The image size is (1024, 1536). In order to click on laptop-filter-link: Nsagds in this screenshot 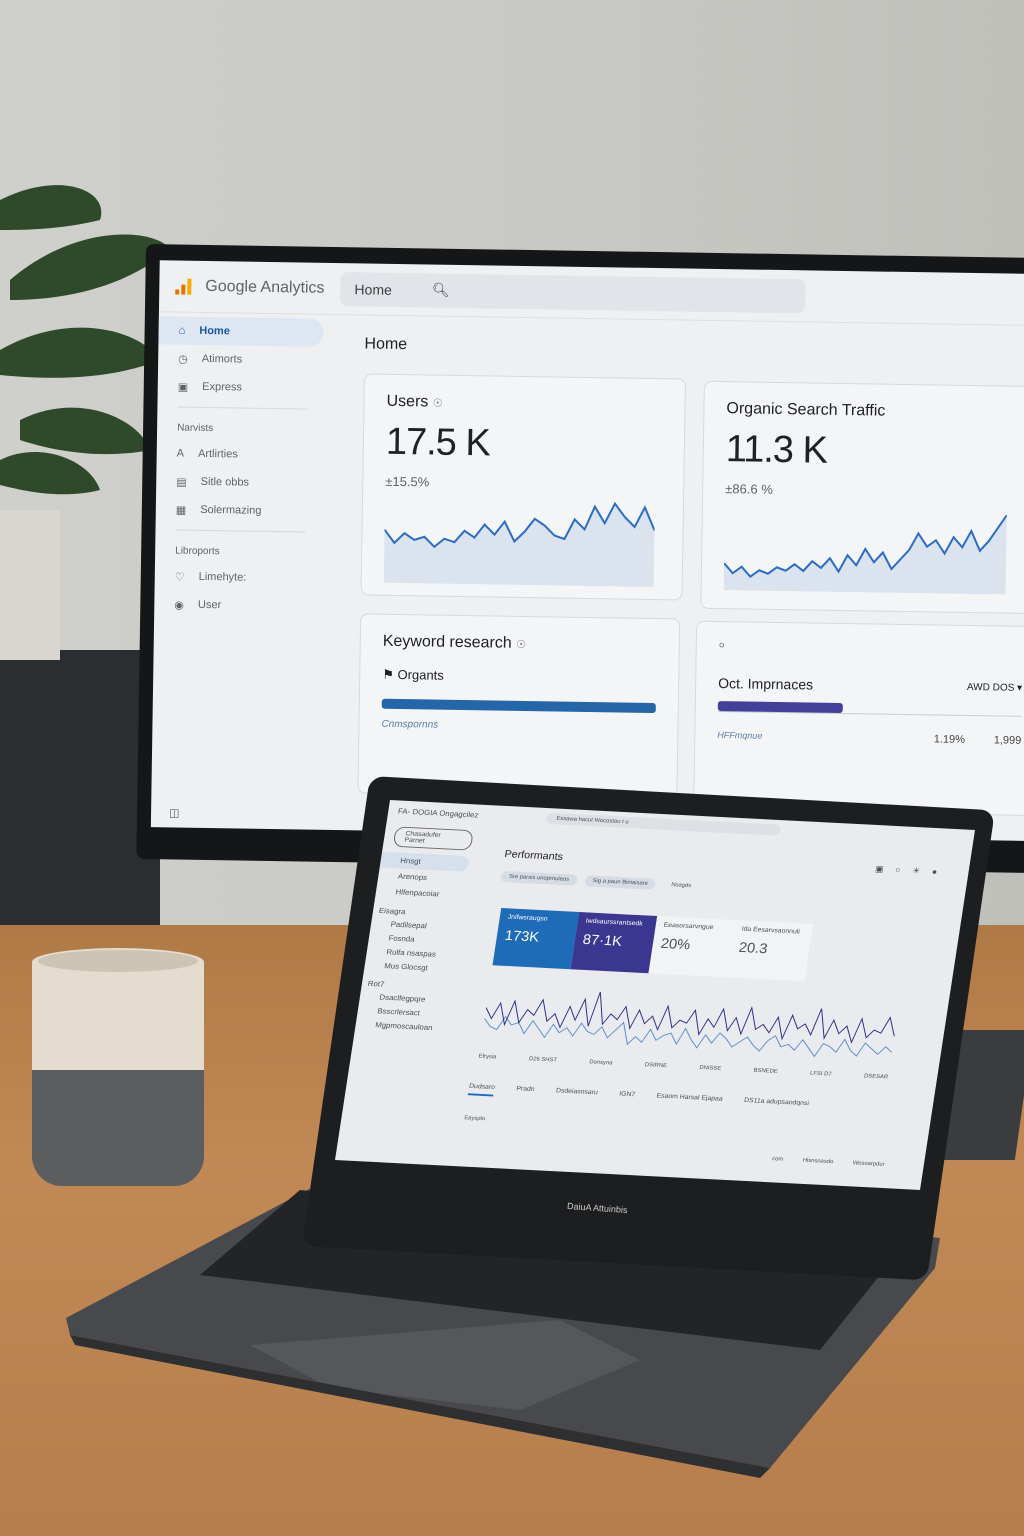, I will do `click(681, 885)`.